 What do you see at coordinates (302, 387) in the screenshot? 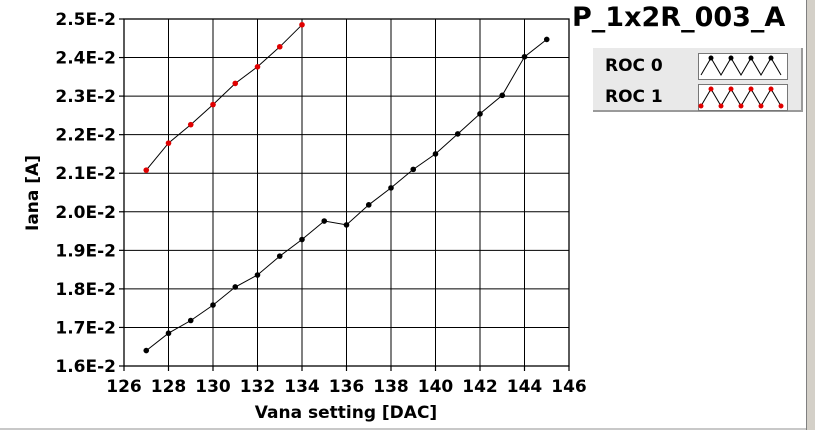
I see `x-tick-label: 134` at bounding box center [302, 387].